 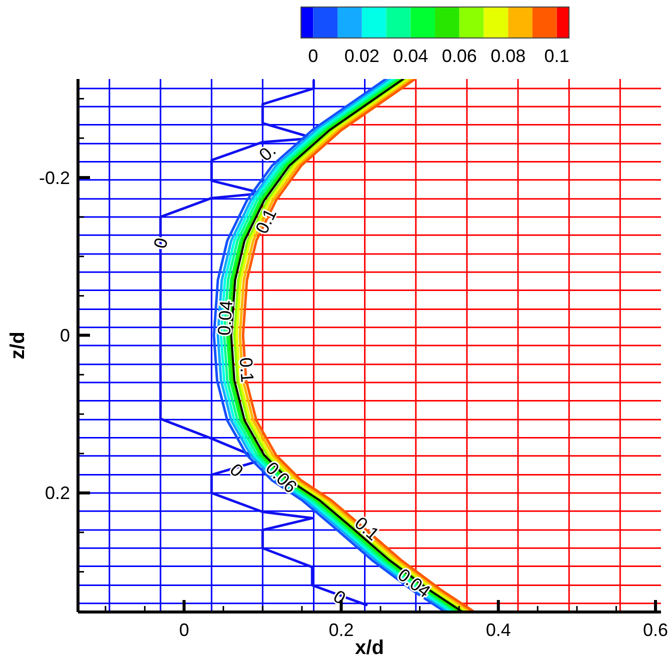 I want to click on y-tick-label: 0, so click(x=65, y=336).